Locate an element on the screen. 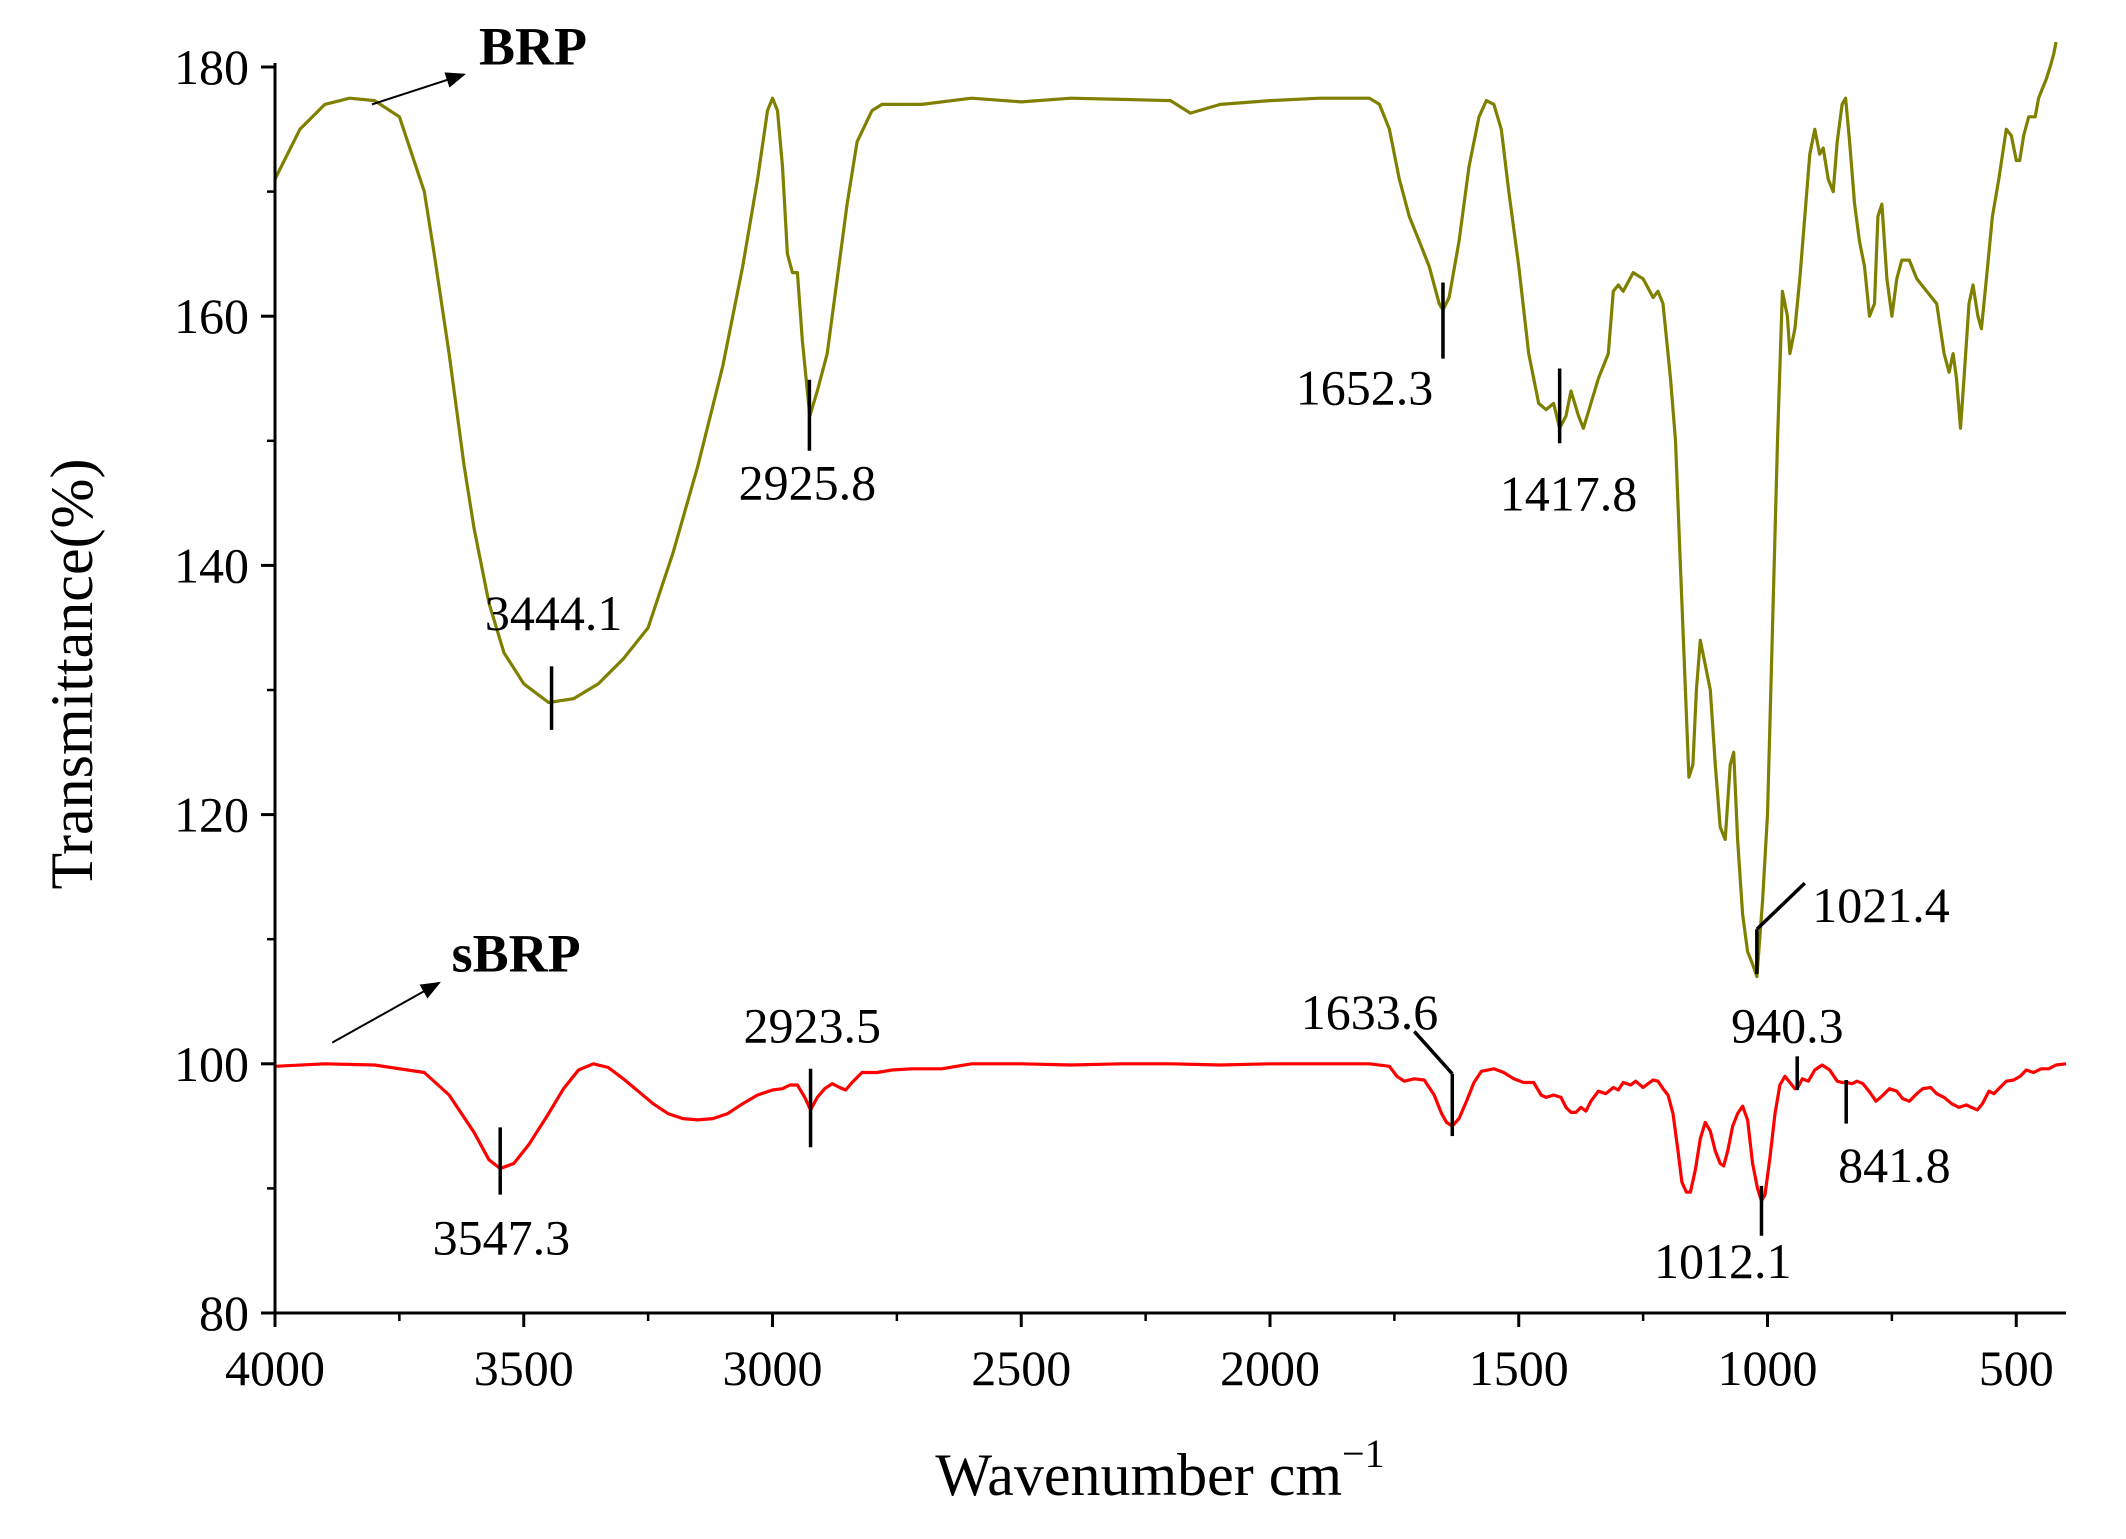 This screenshot has width=2126, height=1539. series-labels: BRP sBRP is located at coordinates (459, 530).